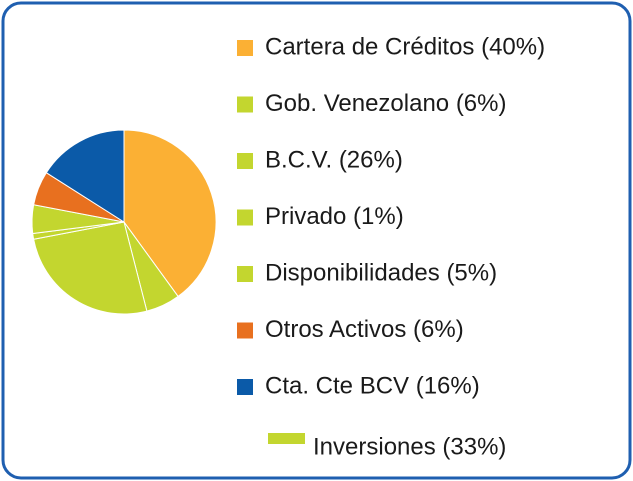  I want to click on legend-group-swatch, so click(286, 438).